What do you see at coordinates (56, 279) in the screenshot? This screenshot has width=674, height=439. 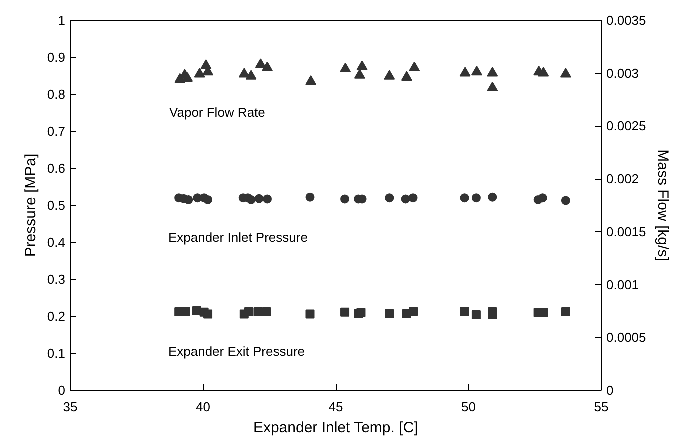 I see `y-tick-label: 0.3` at bounding box center [56, 279].